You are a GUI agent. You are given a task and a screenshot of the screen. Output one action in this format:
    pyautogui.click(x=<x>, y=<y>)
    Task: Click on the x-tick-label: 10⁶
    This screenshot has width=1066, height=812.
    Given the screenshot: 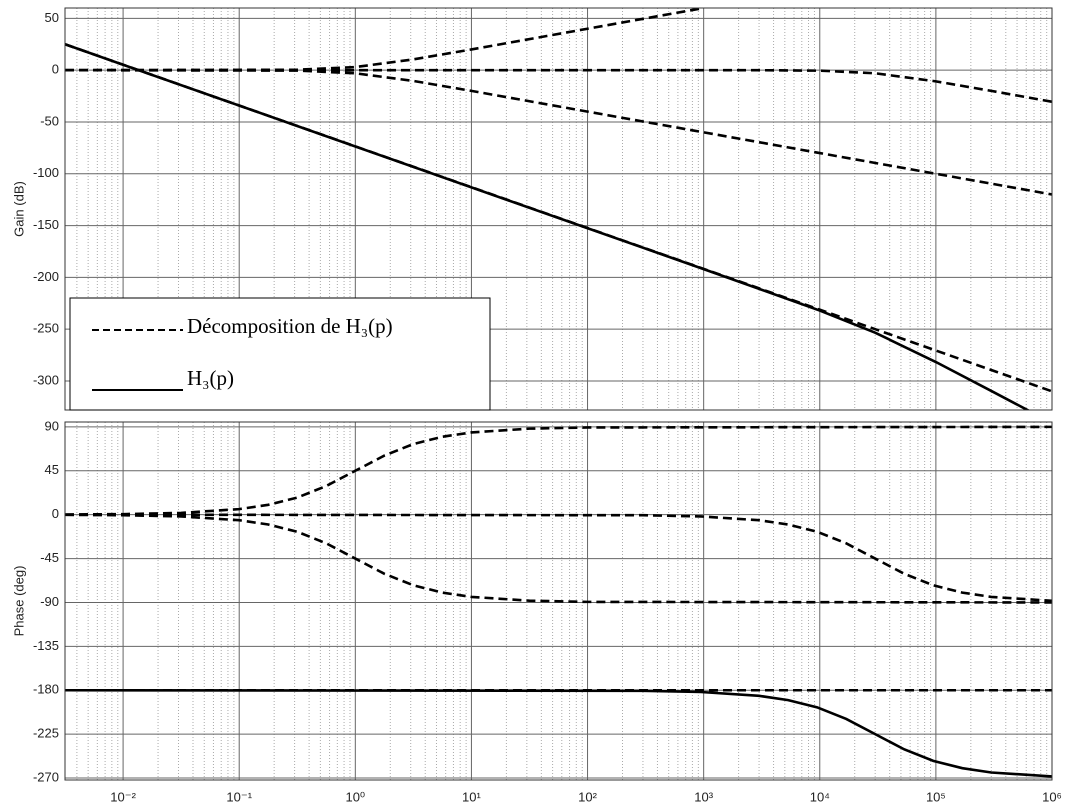 What is the action you would take?
    pyautogui.click(x=1052, y=796)
    